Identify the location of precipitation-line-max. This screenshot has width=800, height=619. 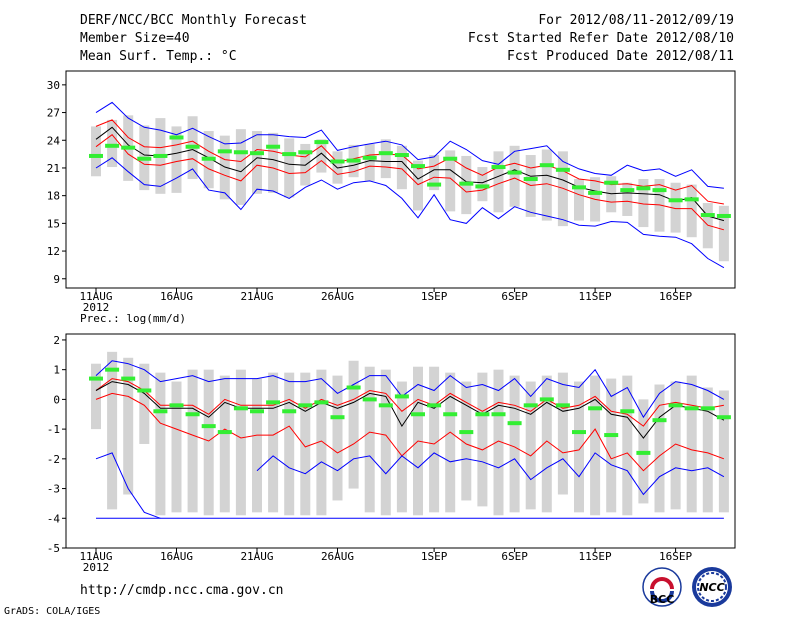
(410, 389).